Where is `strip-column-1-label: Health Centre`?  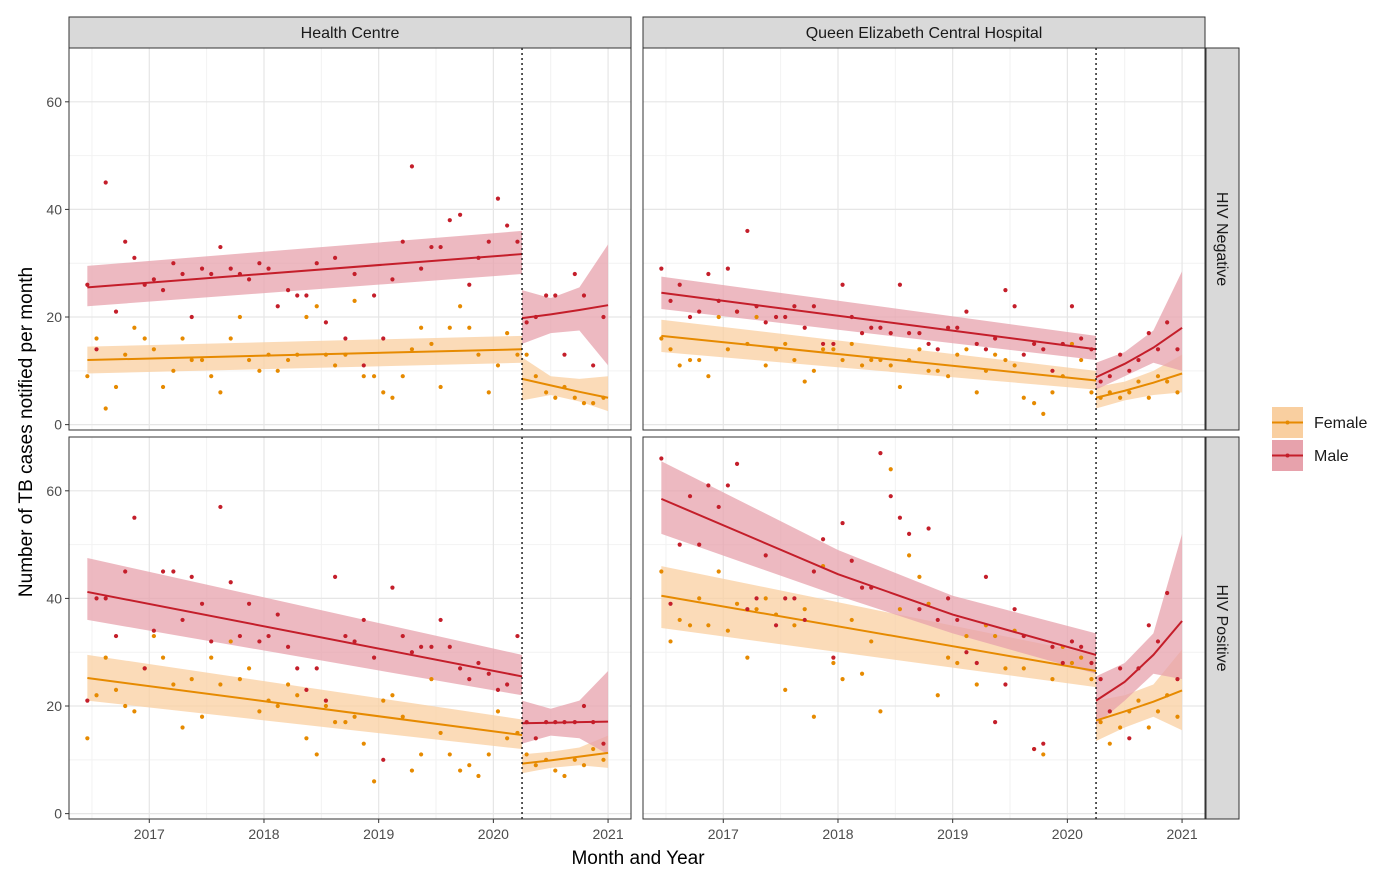 strip-column-1-label: Health Centre is located at coordinates (350, 33).